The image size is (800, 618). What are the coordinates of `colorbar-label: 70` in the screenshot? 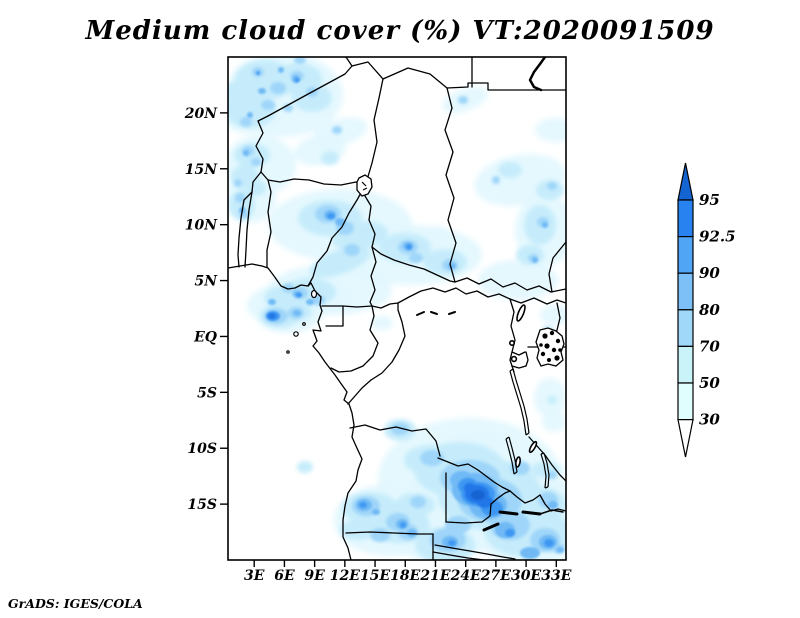 It's located at (709, 346).